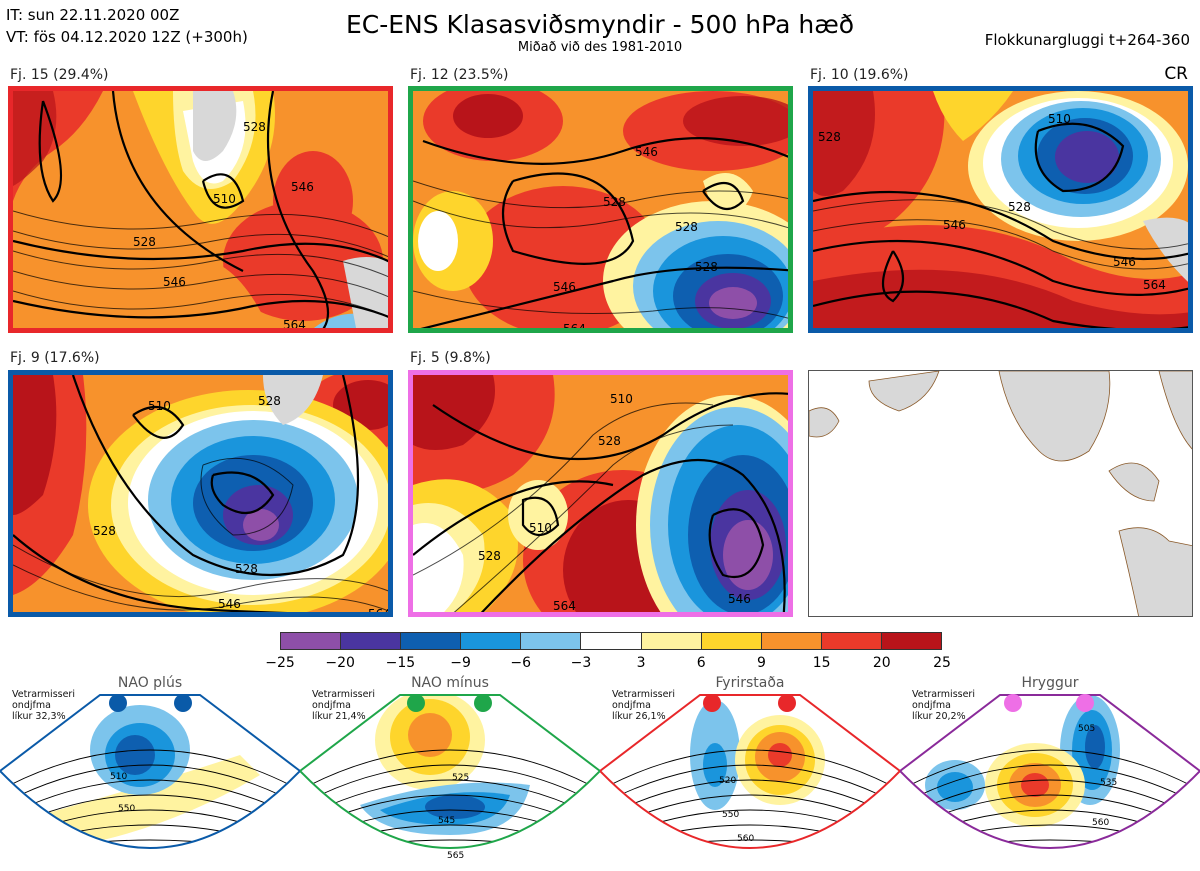  Describe the element at coordinates (1176, 74) in the screenshot. I see `cr-tag: CR` at that location.